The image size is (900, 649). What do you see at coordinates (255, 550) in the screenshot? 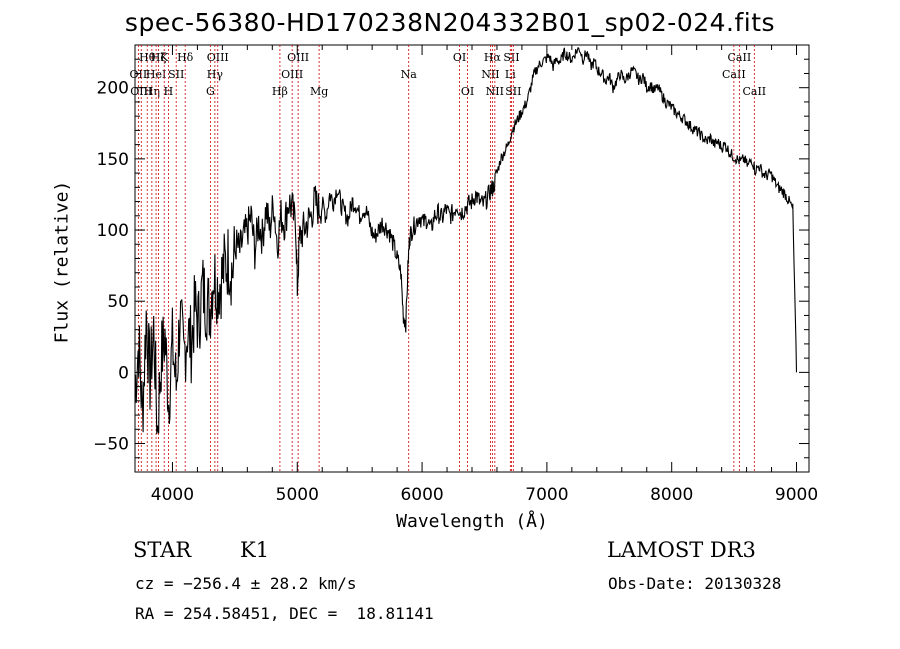
I see `object-subclass: K1` at bounding box center [255, 550].